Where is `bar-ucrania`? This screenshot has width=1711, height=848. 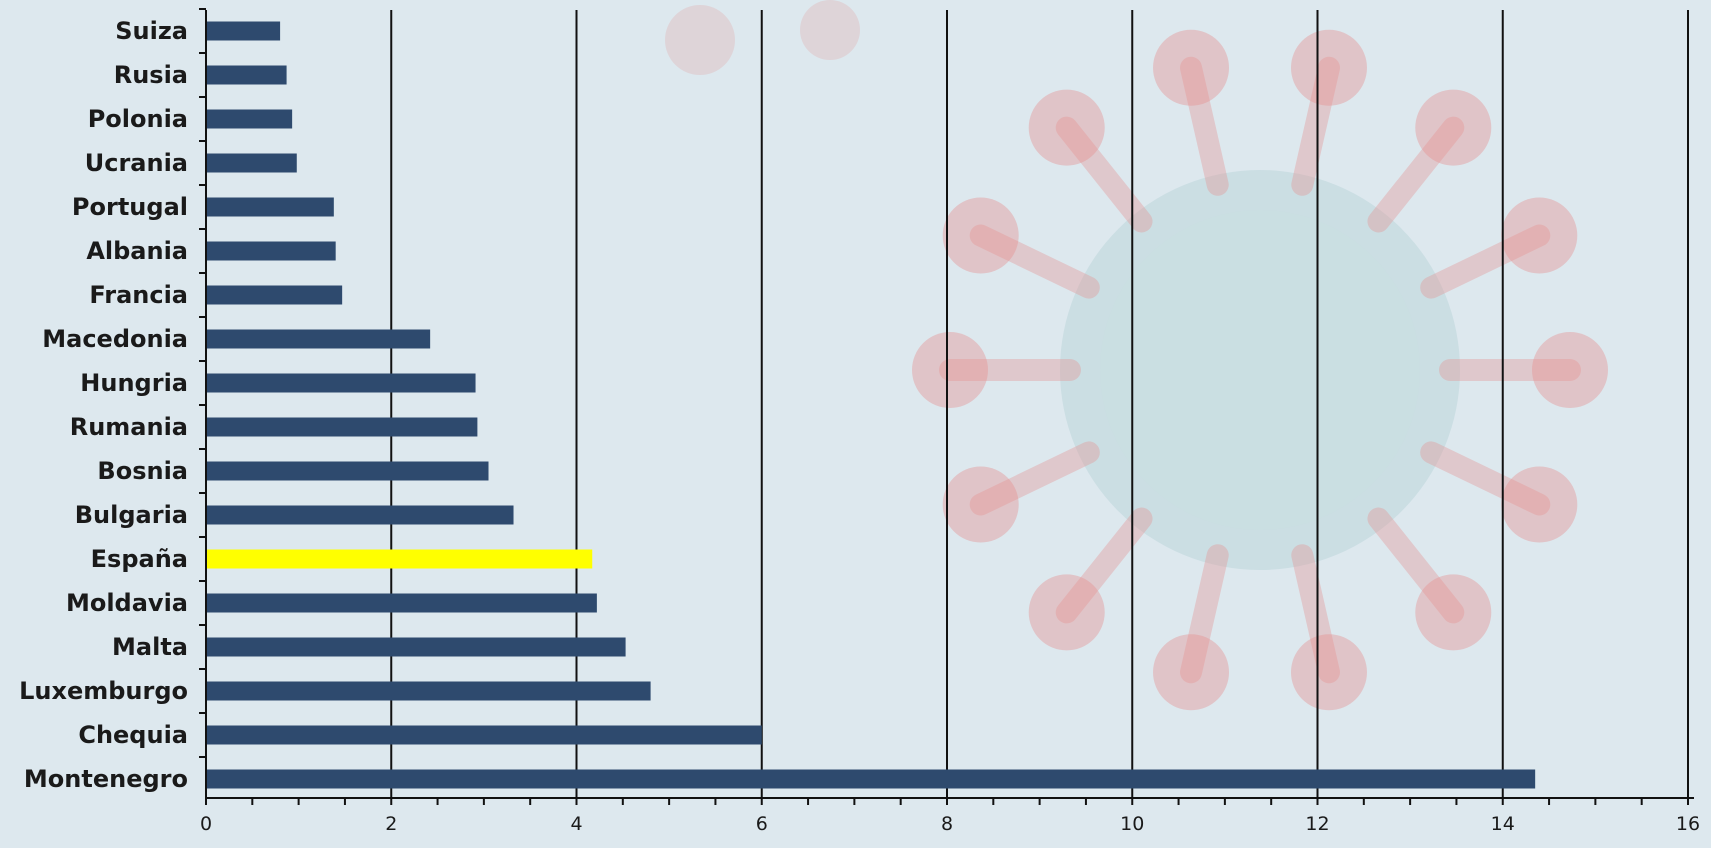
bar-ucrania is located at coordinates (251, 163).